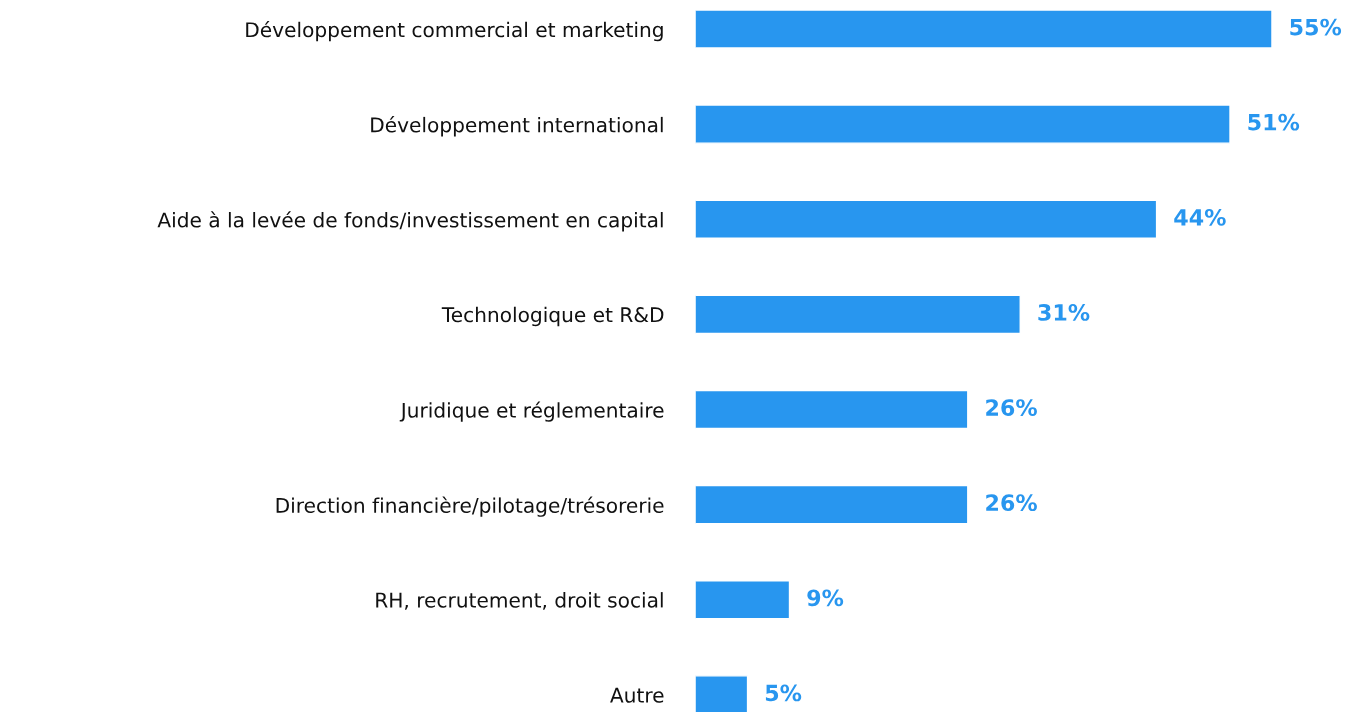 The image size is (1355, 712). Describe the element at coordinates (531, 411) in the screenshot. I see `y-tick-label: Juridique et réglementaire` at that location.